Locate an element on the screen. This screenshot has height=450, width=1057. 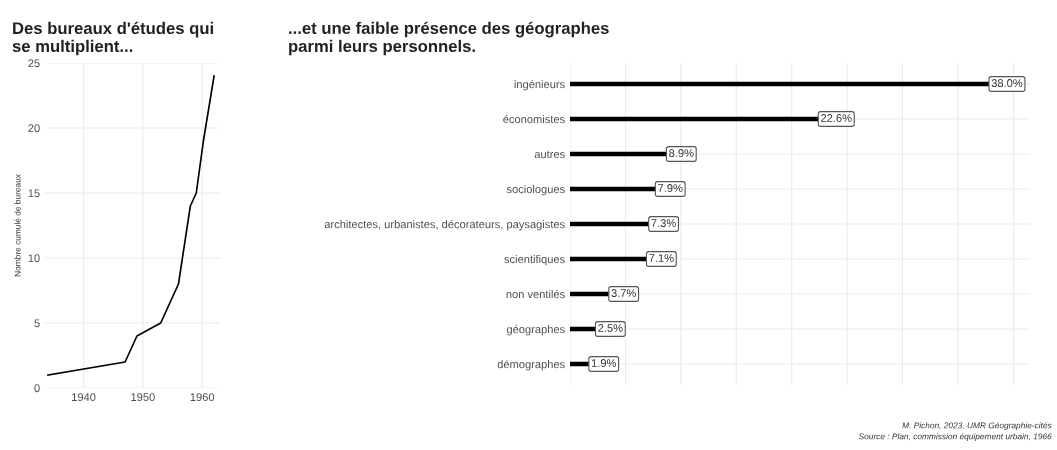
x-tick-label: 1950 is located at coordinates (143, 397).